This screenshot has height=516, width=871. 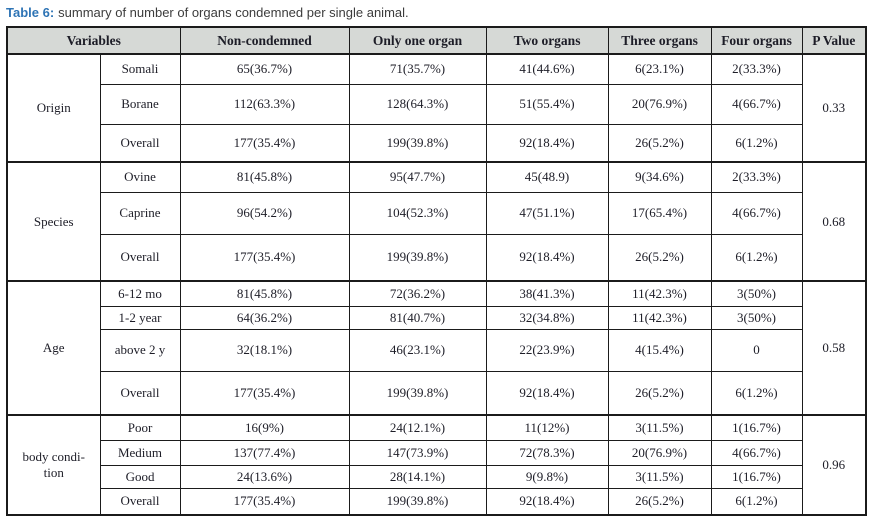 I want to click on data-cell: 0, so click(x=756, y=350).